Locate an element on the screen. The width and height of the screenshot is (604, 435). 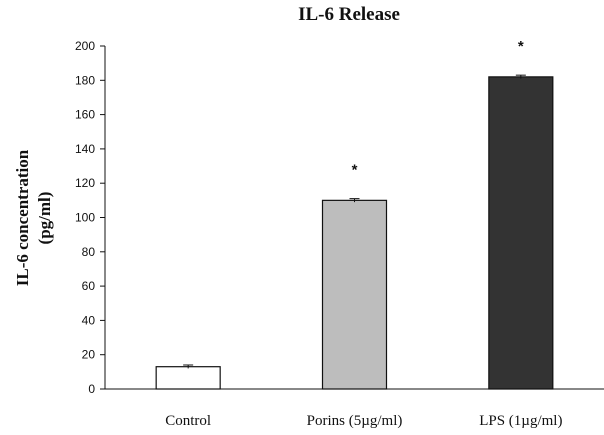
y-tick-label: 0 is located at coordinates (91, 389).